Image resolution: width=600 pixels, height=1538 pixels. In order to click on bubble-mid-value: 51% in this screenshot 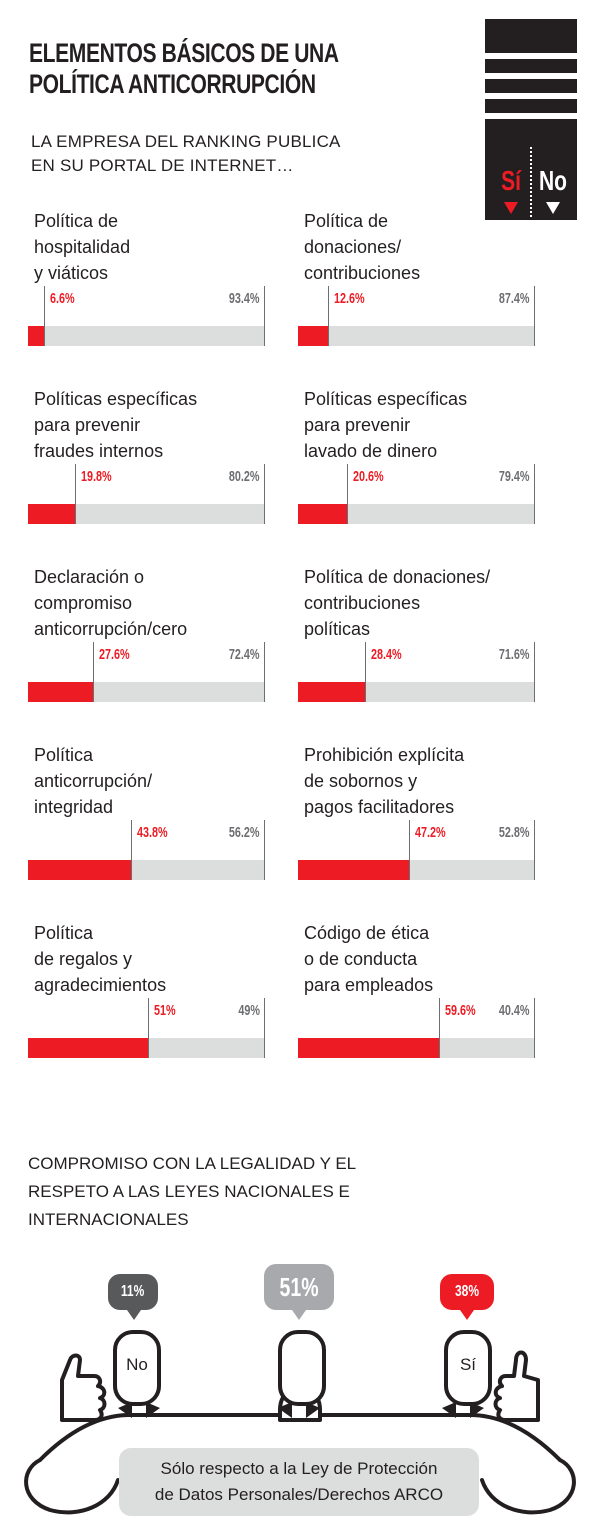, I will do `click(299, 1287)`.